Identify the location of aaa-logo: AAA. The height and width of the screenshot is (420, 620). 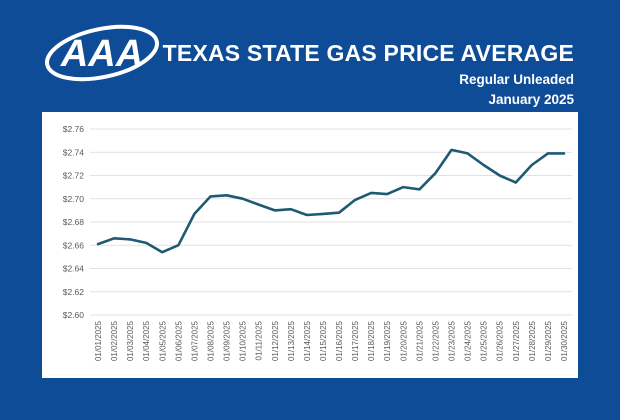
(102, 53).